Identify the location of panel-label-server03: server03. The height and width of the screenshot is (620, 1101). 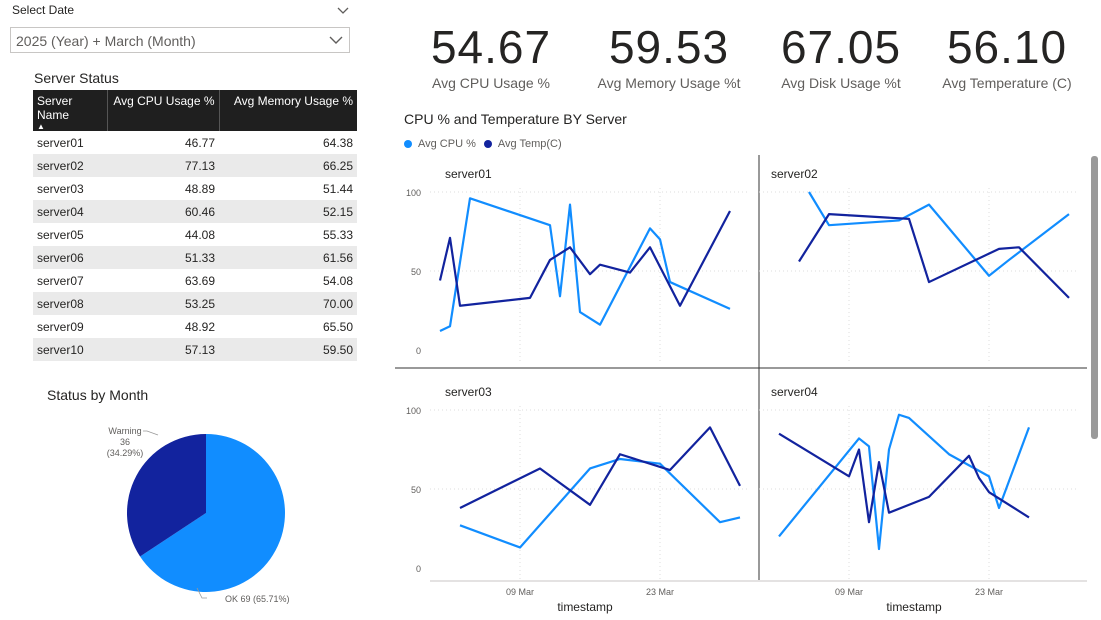
(468, 392).